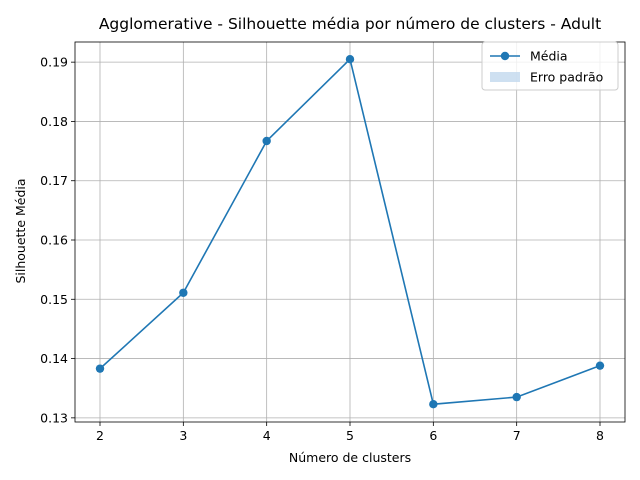 Image resolution: width=640 pixels, height=480 pixels. Describe the element at coordinates (54, 240) in the screenshot. I see `y-tick-label: 0.16` at that location.